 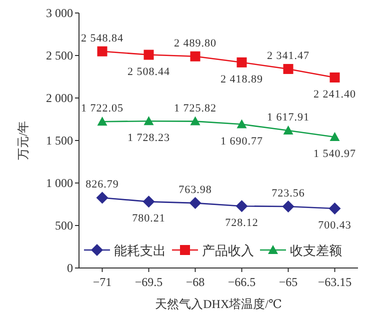 I want to click on x-tick-label: −68, so click(x=195, y=282).